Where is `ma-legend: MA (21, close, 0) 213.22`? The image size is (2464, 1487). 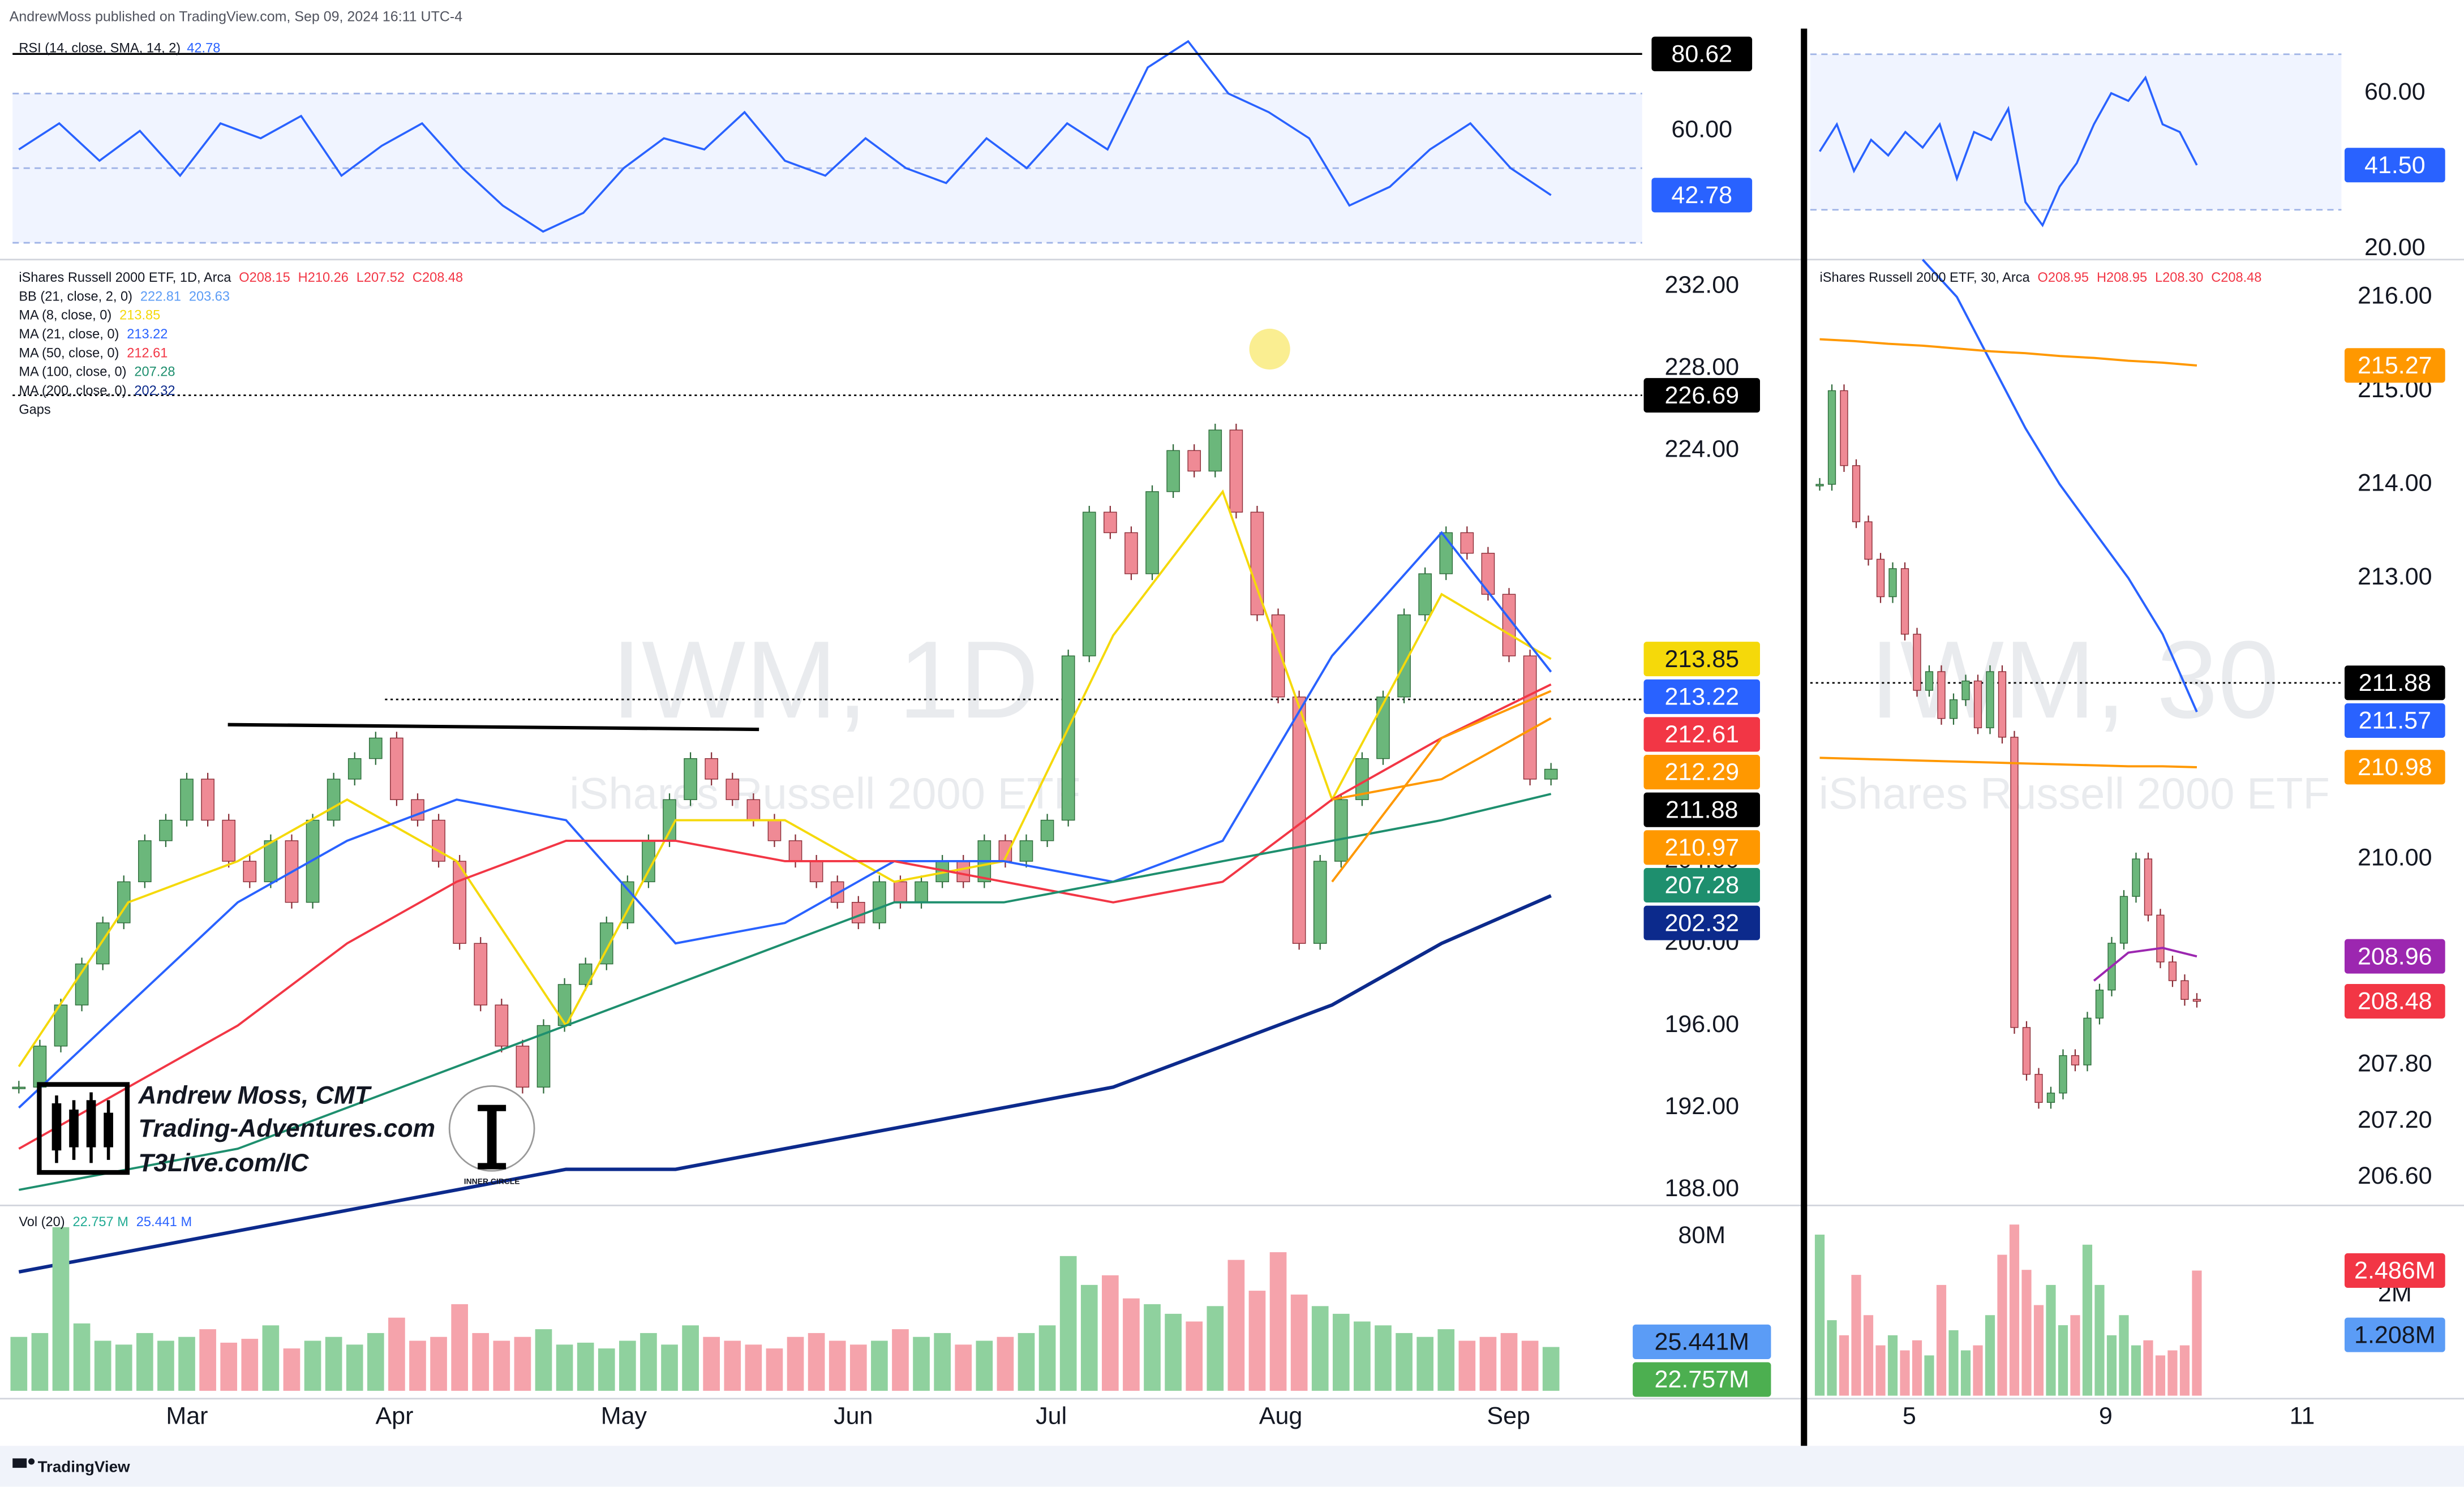
ma-legend: MA (21, close, 0) 213.22 is located at coordinates (93, 334).